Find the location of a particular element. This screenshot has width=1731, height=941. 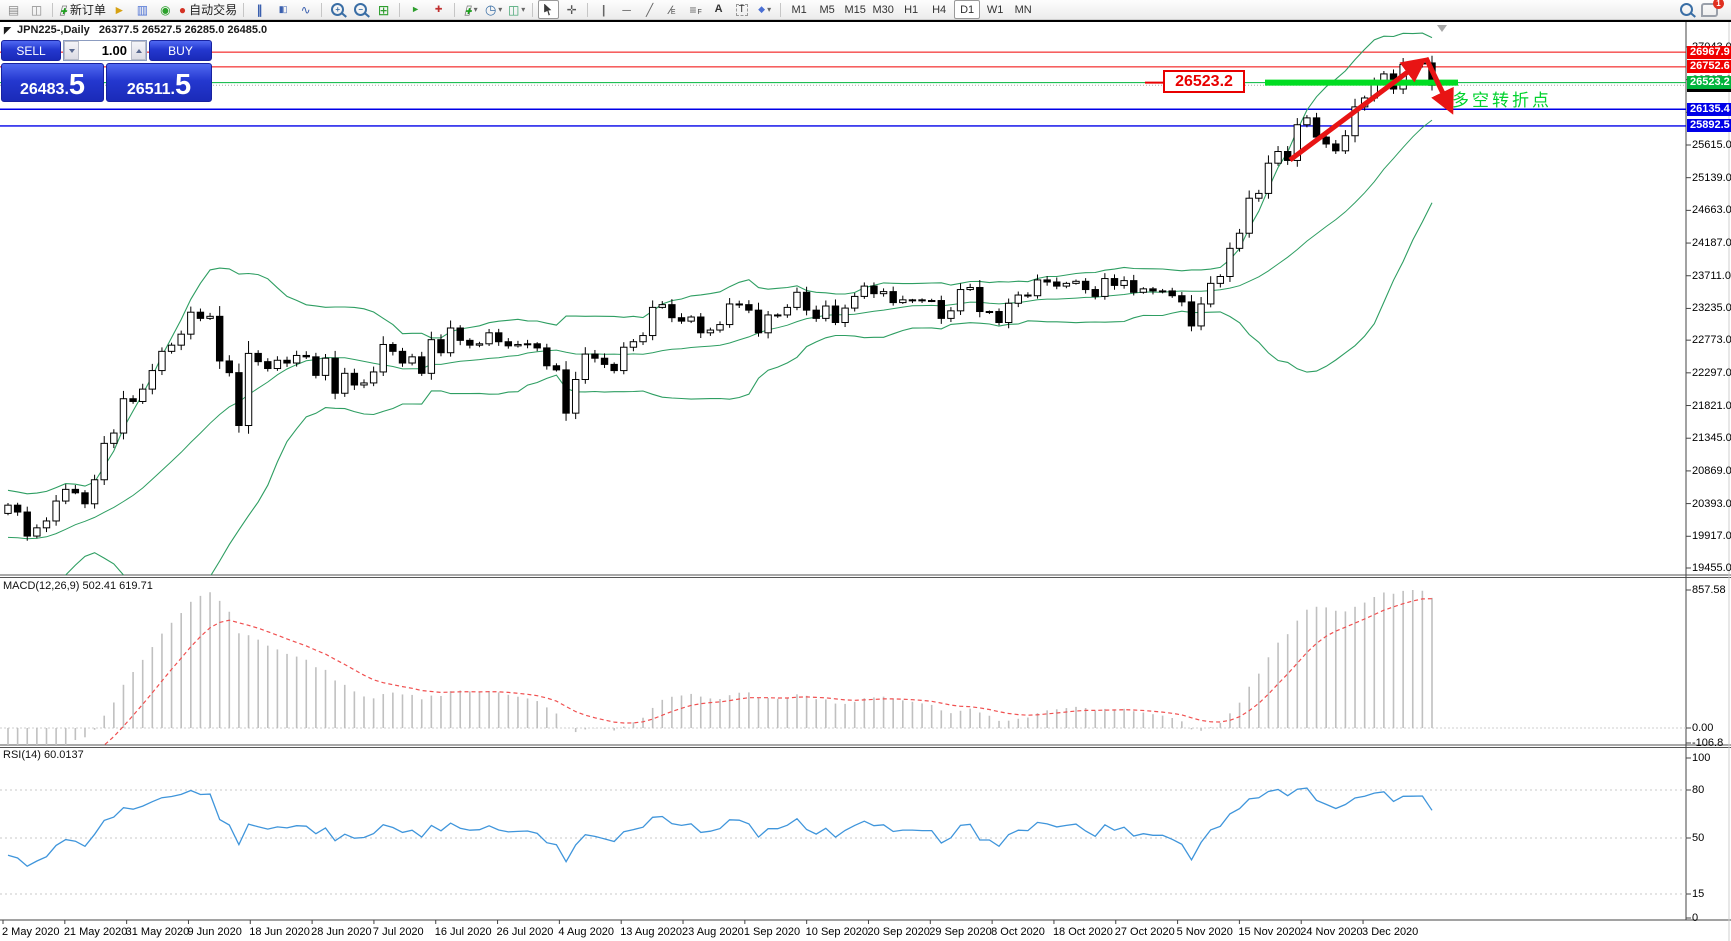

buy-button: BUY is located at coordinates (180, 50).